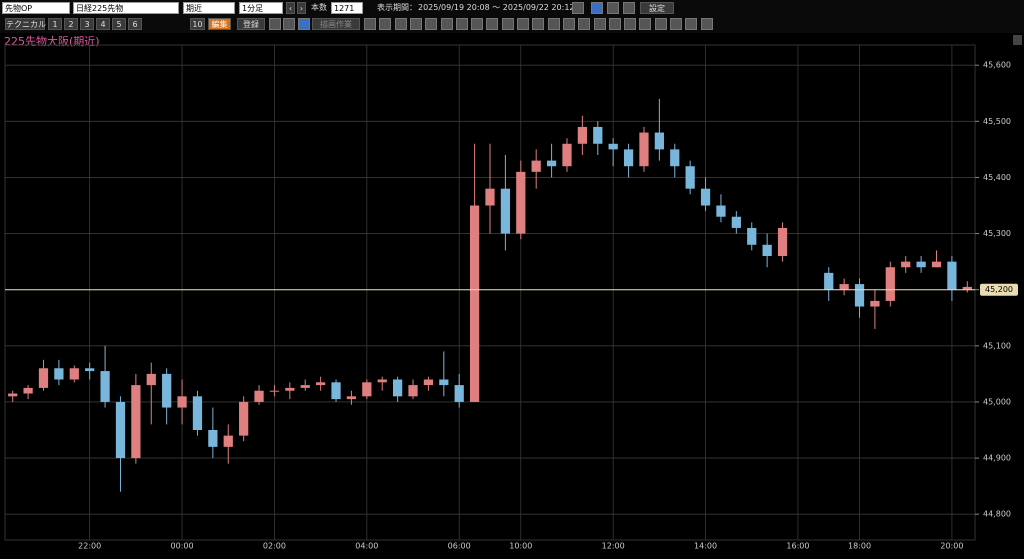 This screenshot has width=1024, height=559. Describe the element at coordinates (859, 546) in the screenshot. I see `x-tick-label: 18:00` at that location.